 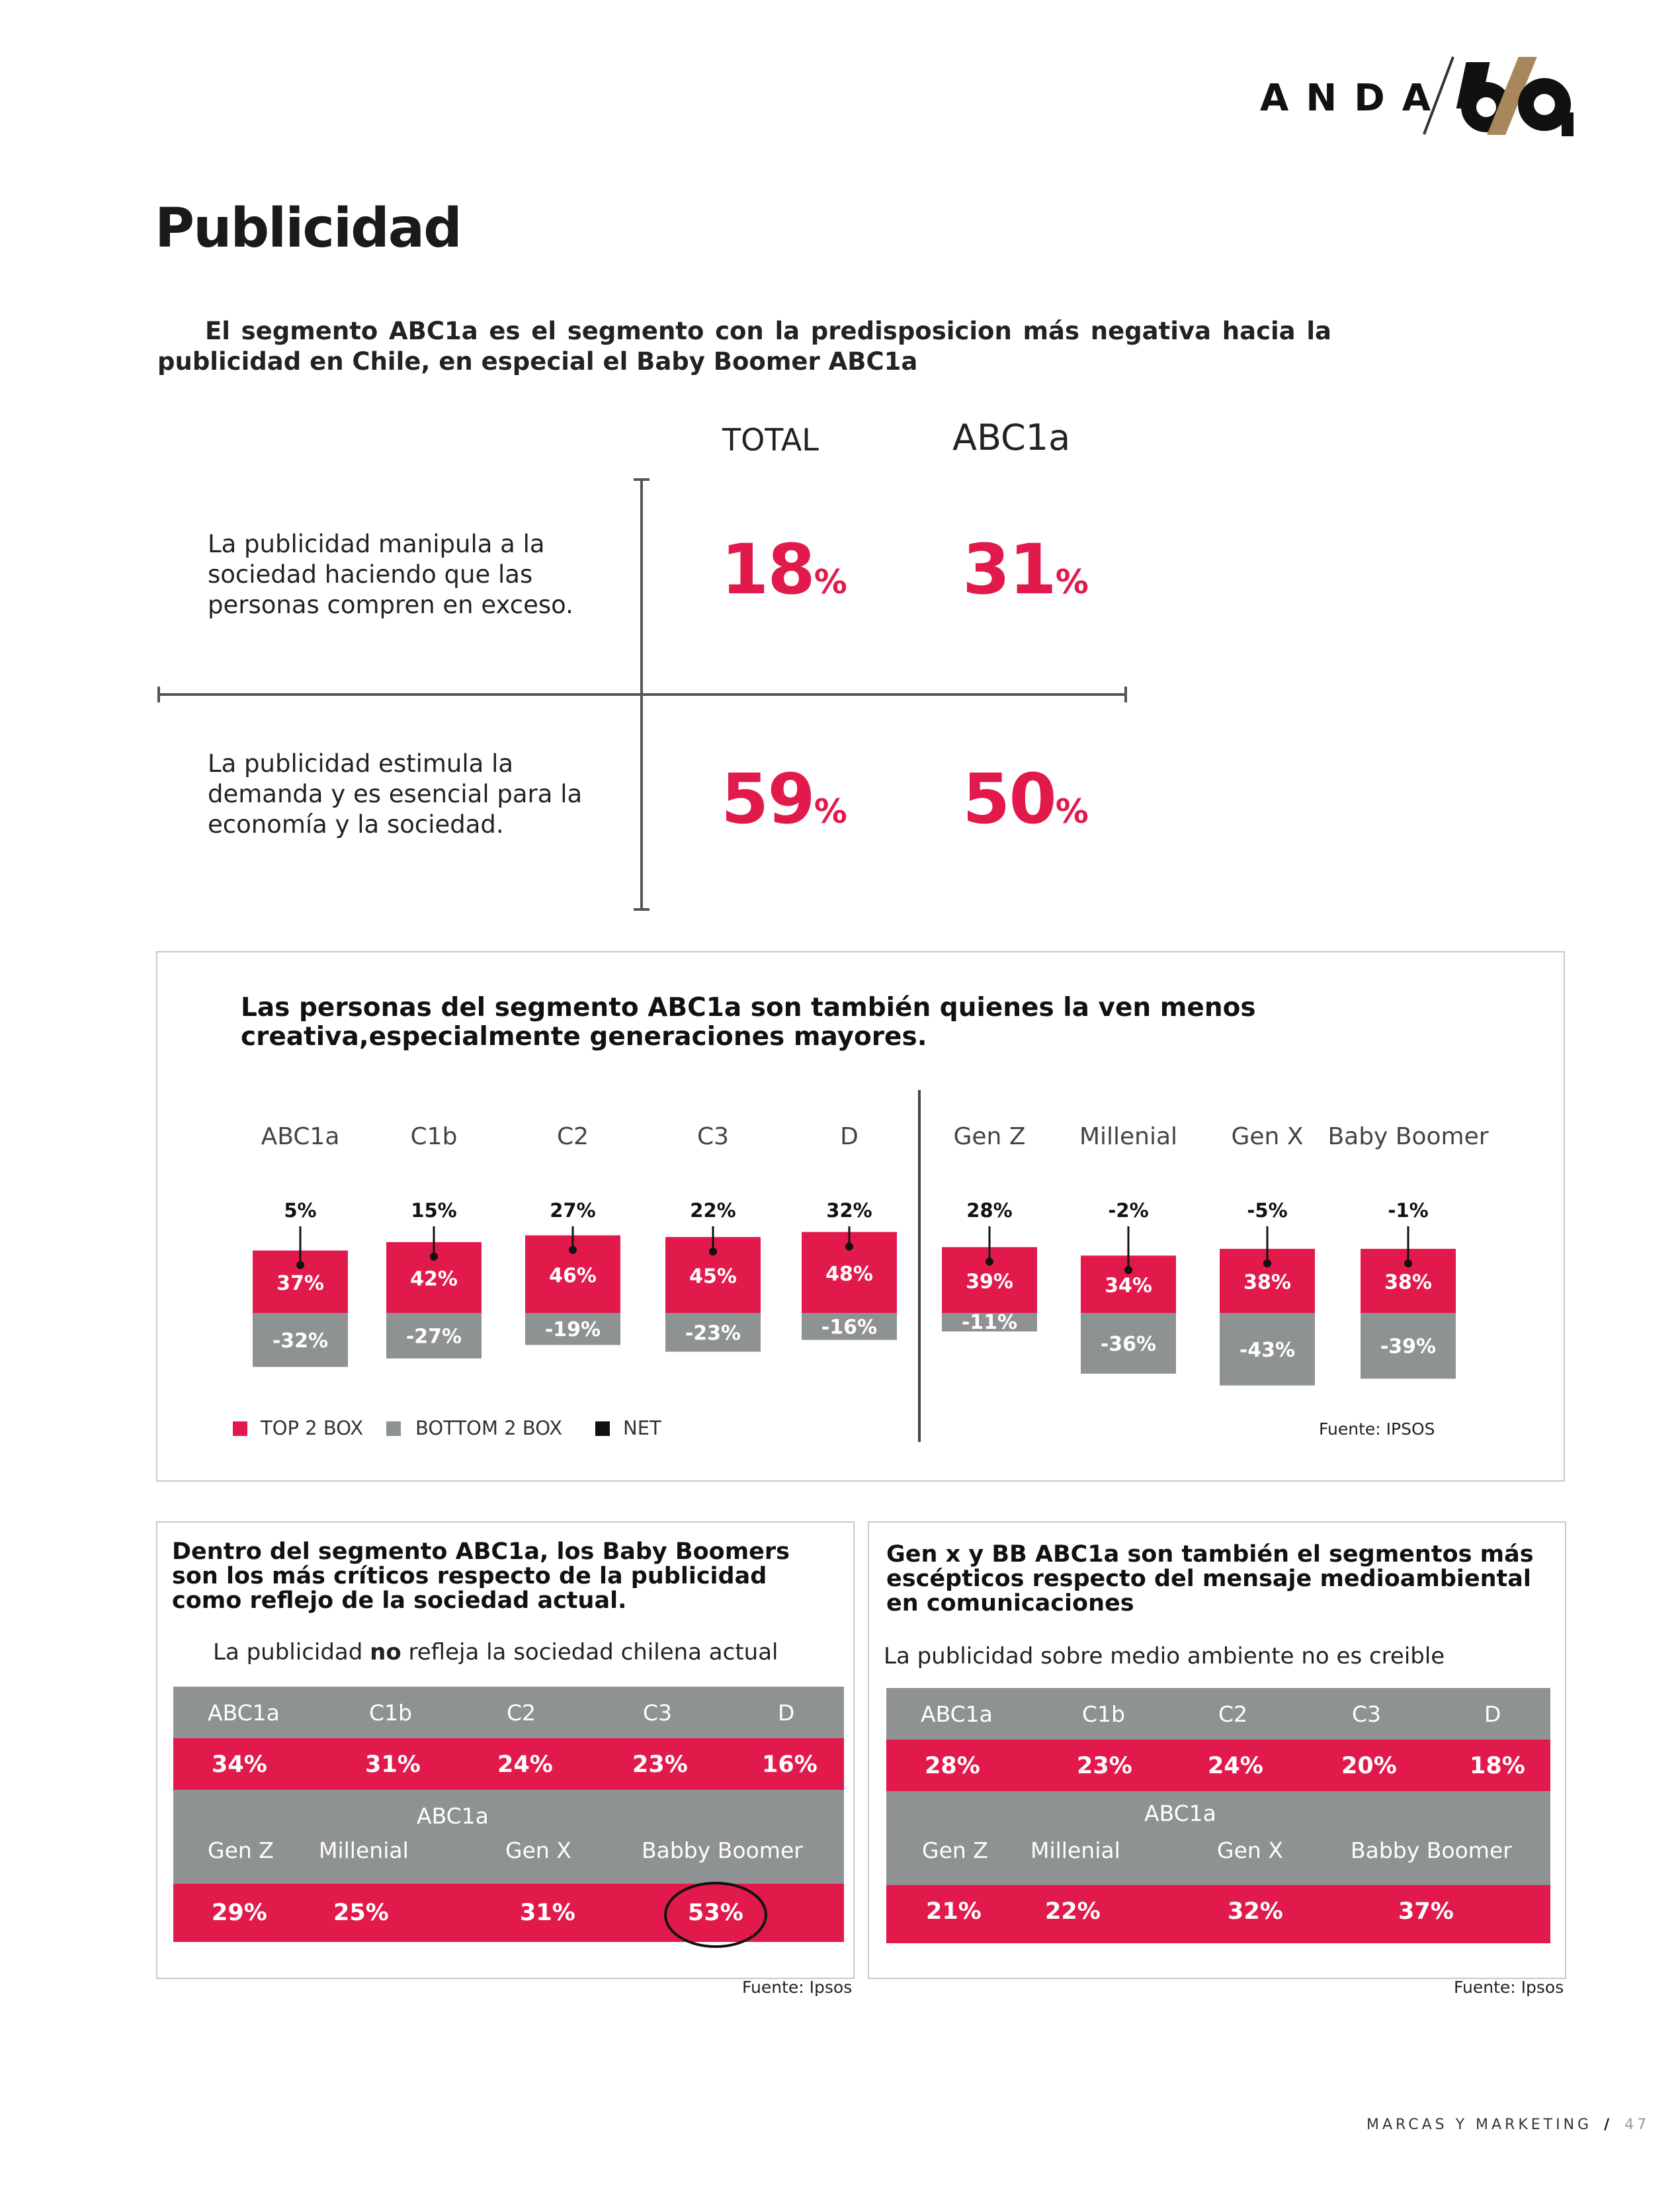 I want to click on value-total-estimula: 59%, so click(x=784, y=799).